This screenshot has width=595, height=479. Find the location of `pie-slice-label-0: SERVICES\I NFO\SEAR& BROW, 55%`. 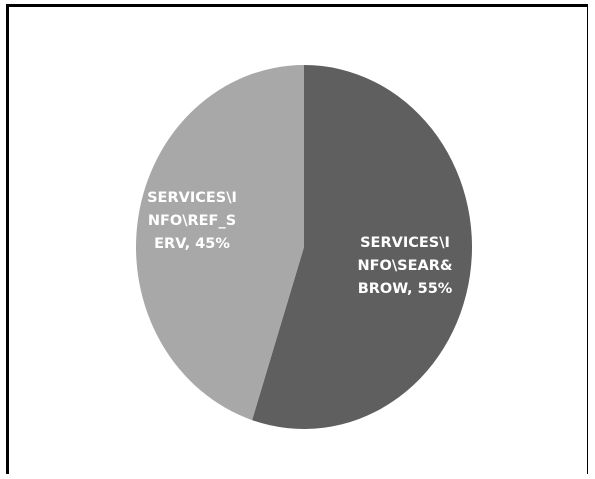

pie-slice-label-0: SERVICES\I NFO\SEAR& BROW, 55% is located at coordinates (404, 266).